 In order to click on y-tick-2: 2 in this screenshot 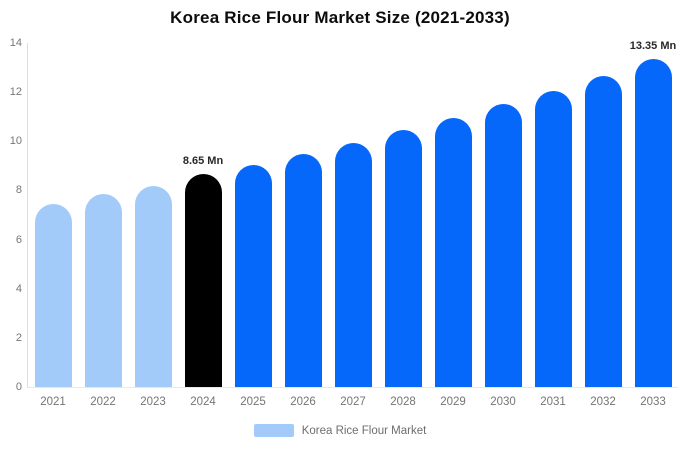, I will do `click(18, 337)`.